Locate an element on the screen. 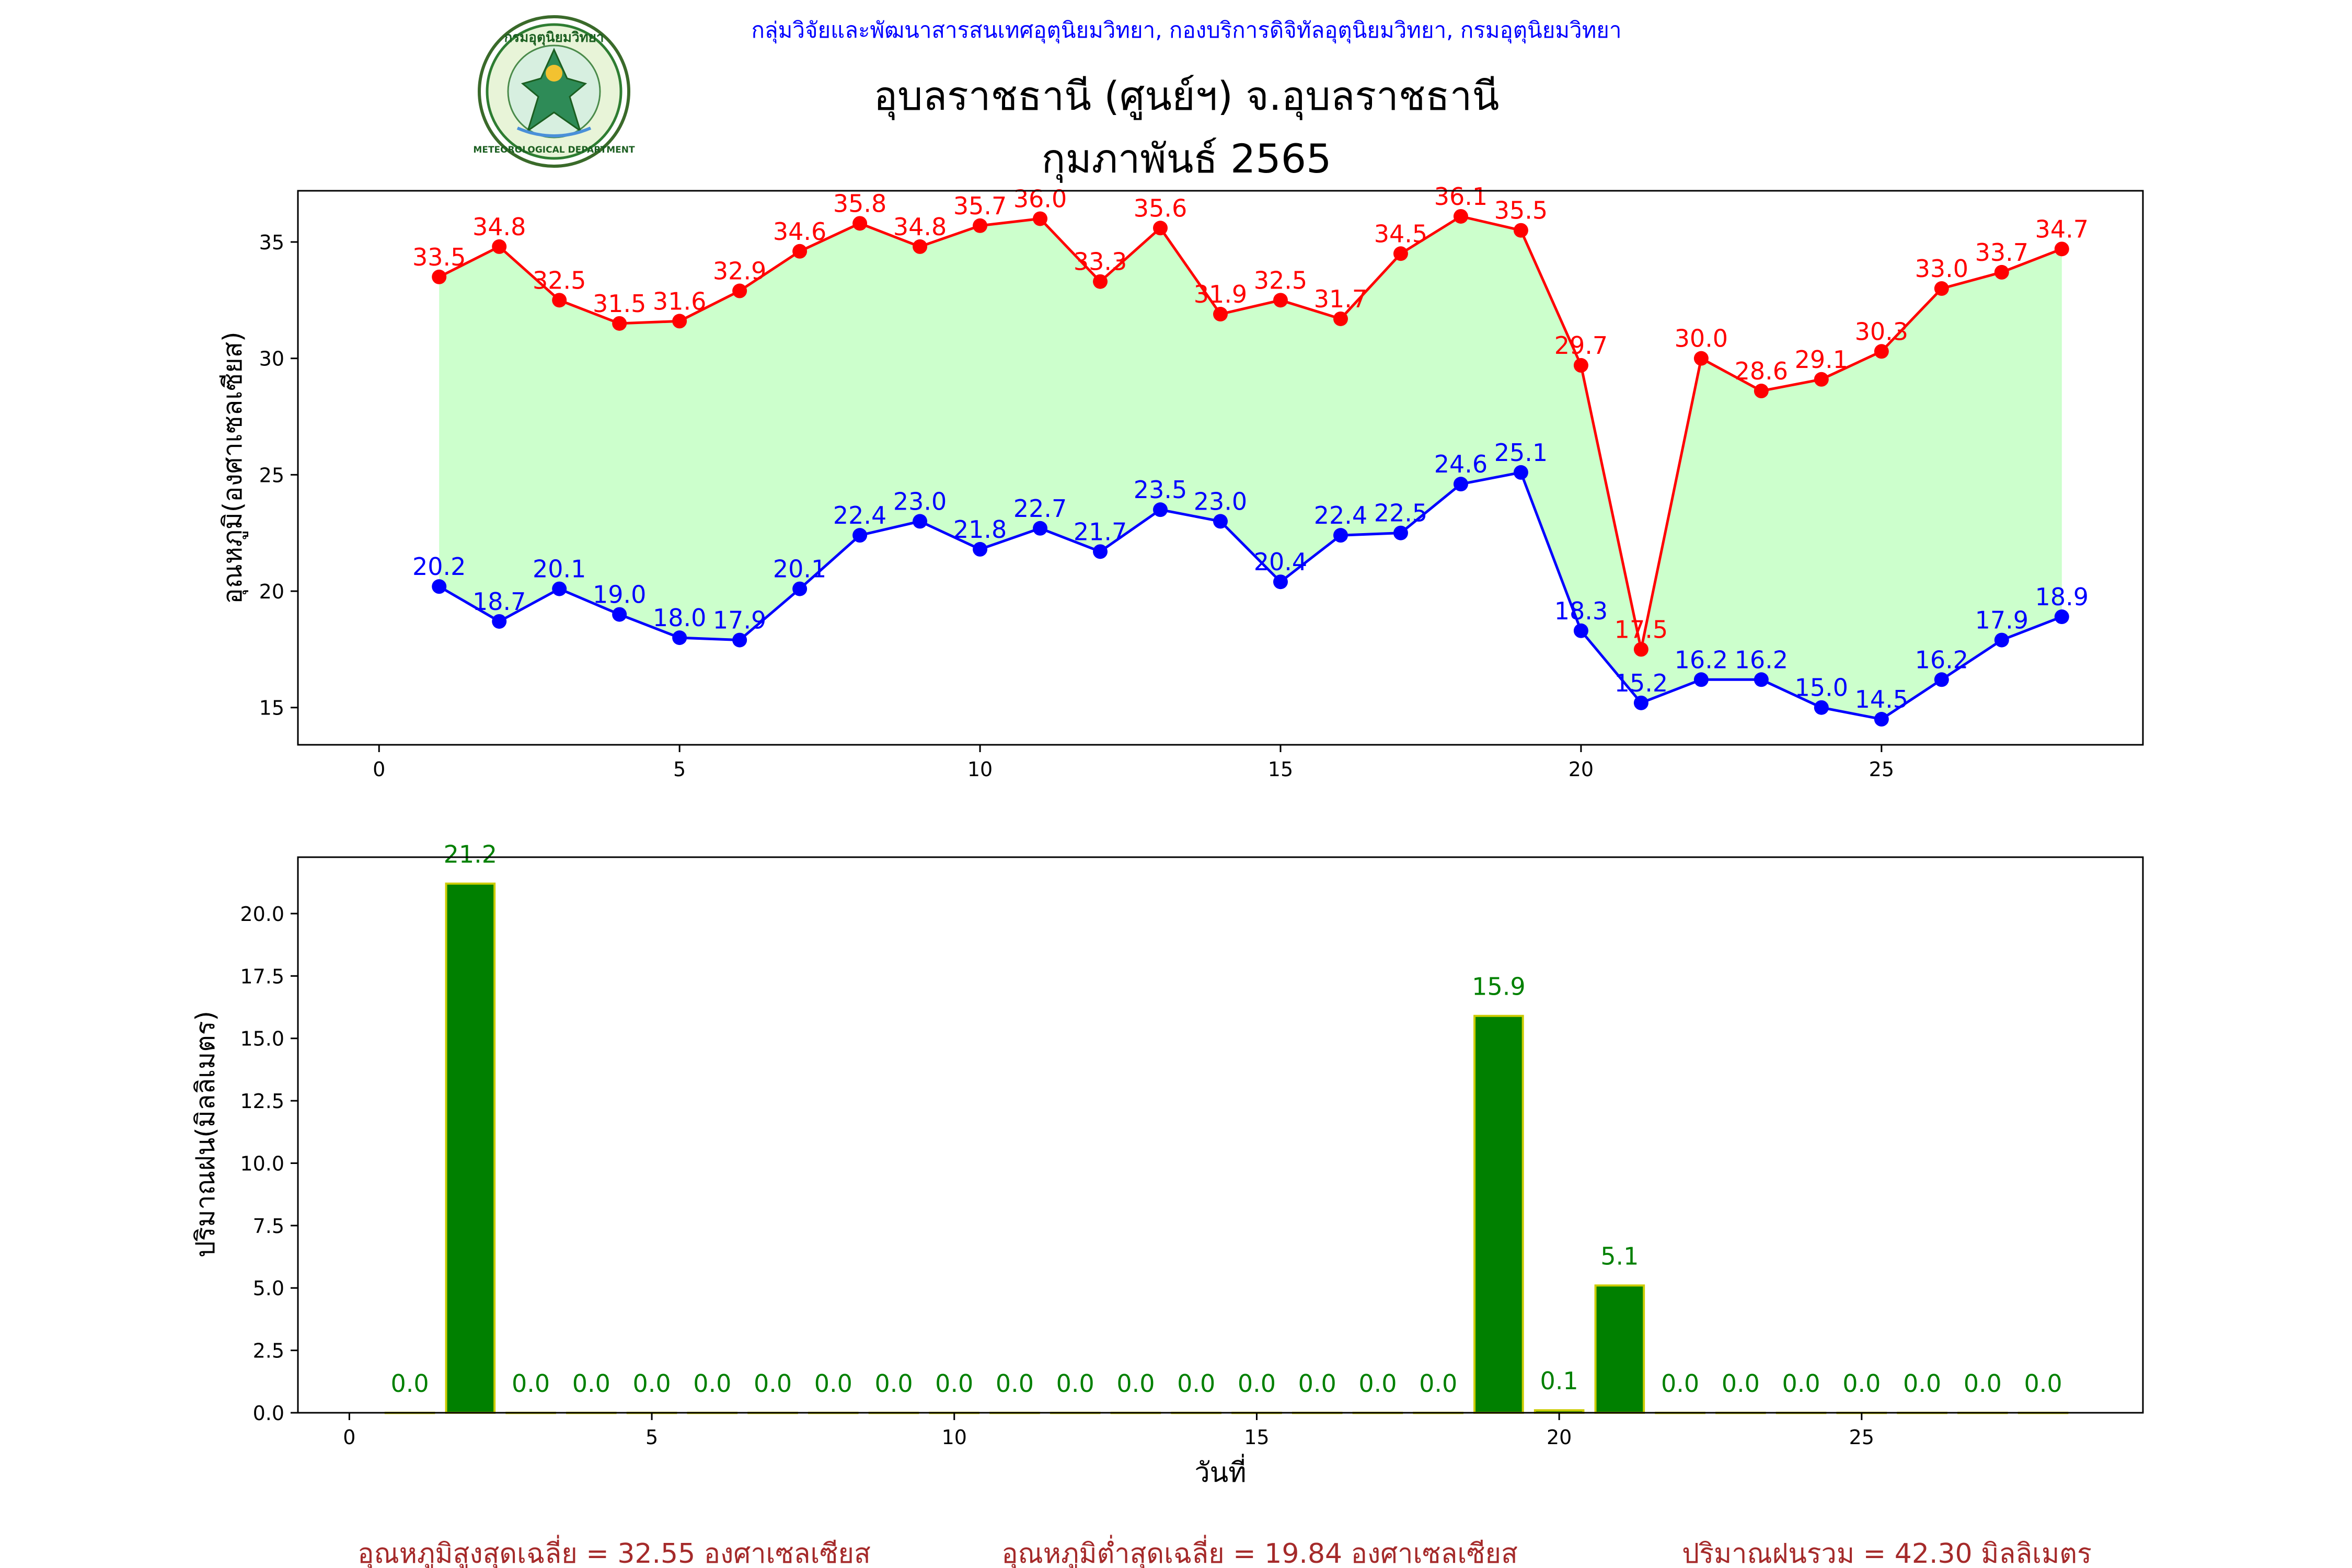  rainfall-y-tick-label: 7.5 is located at coordinates (268, 1226).